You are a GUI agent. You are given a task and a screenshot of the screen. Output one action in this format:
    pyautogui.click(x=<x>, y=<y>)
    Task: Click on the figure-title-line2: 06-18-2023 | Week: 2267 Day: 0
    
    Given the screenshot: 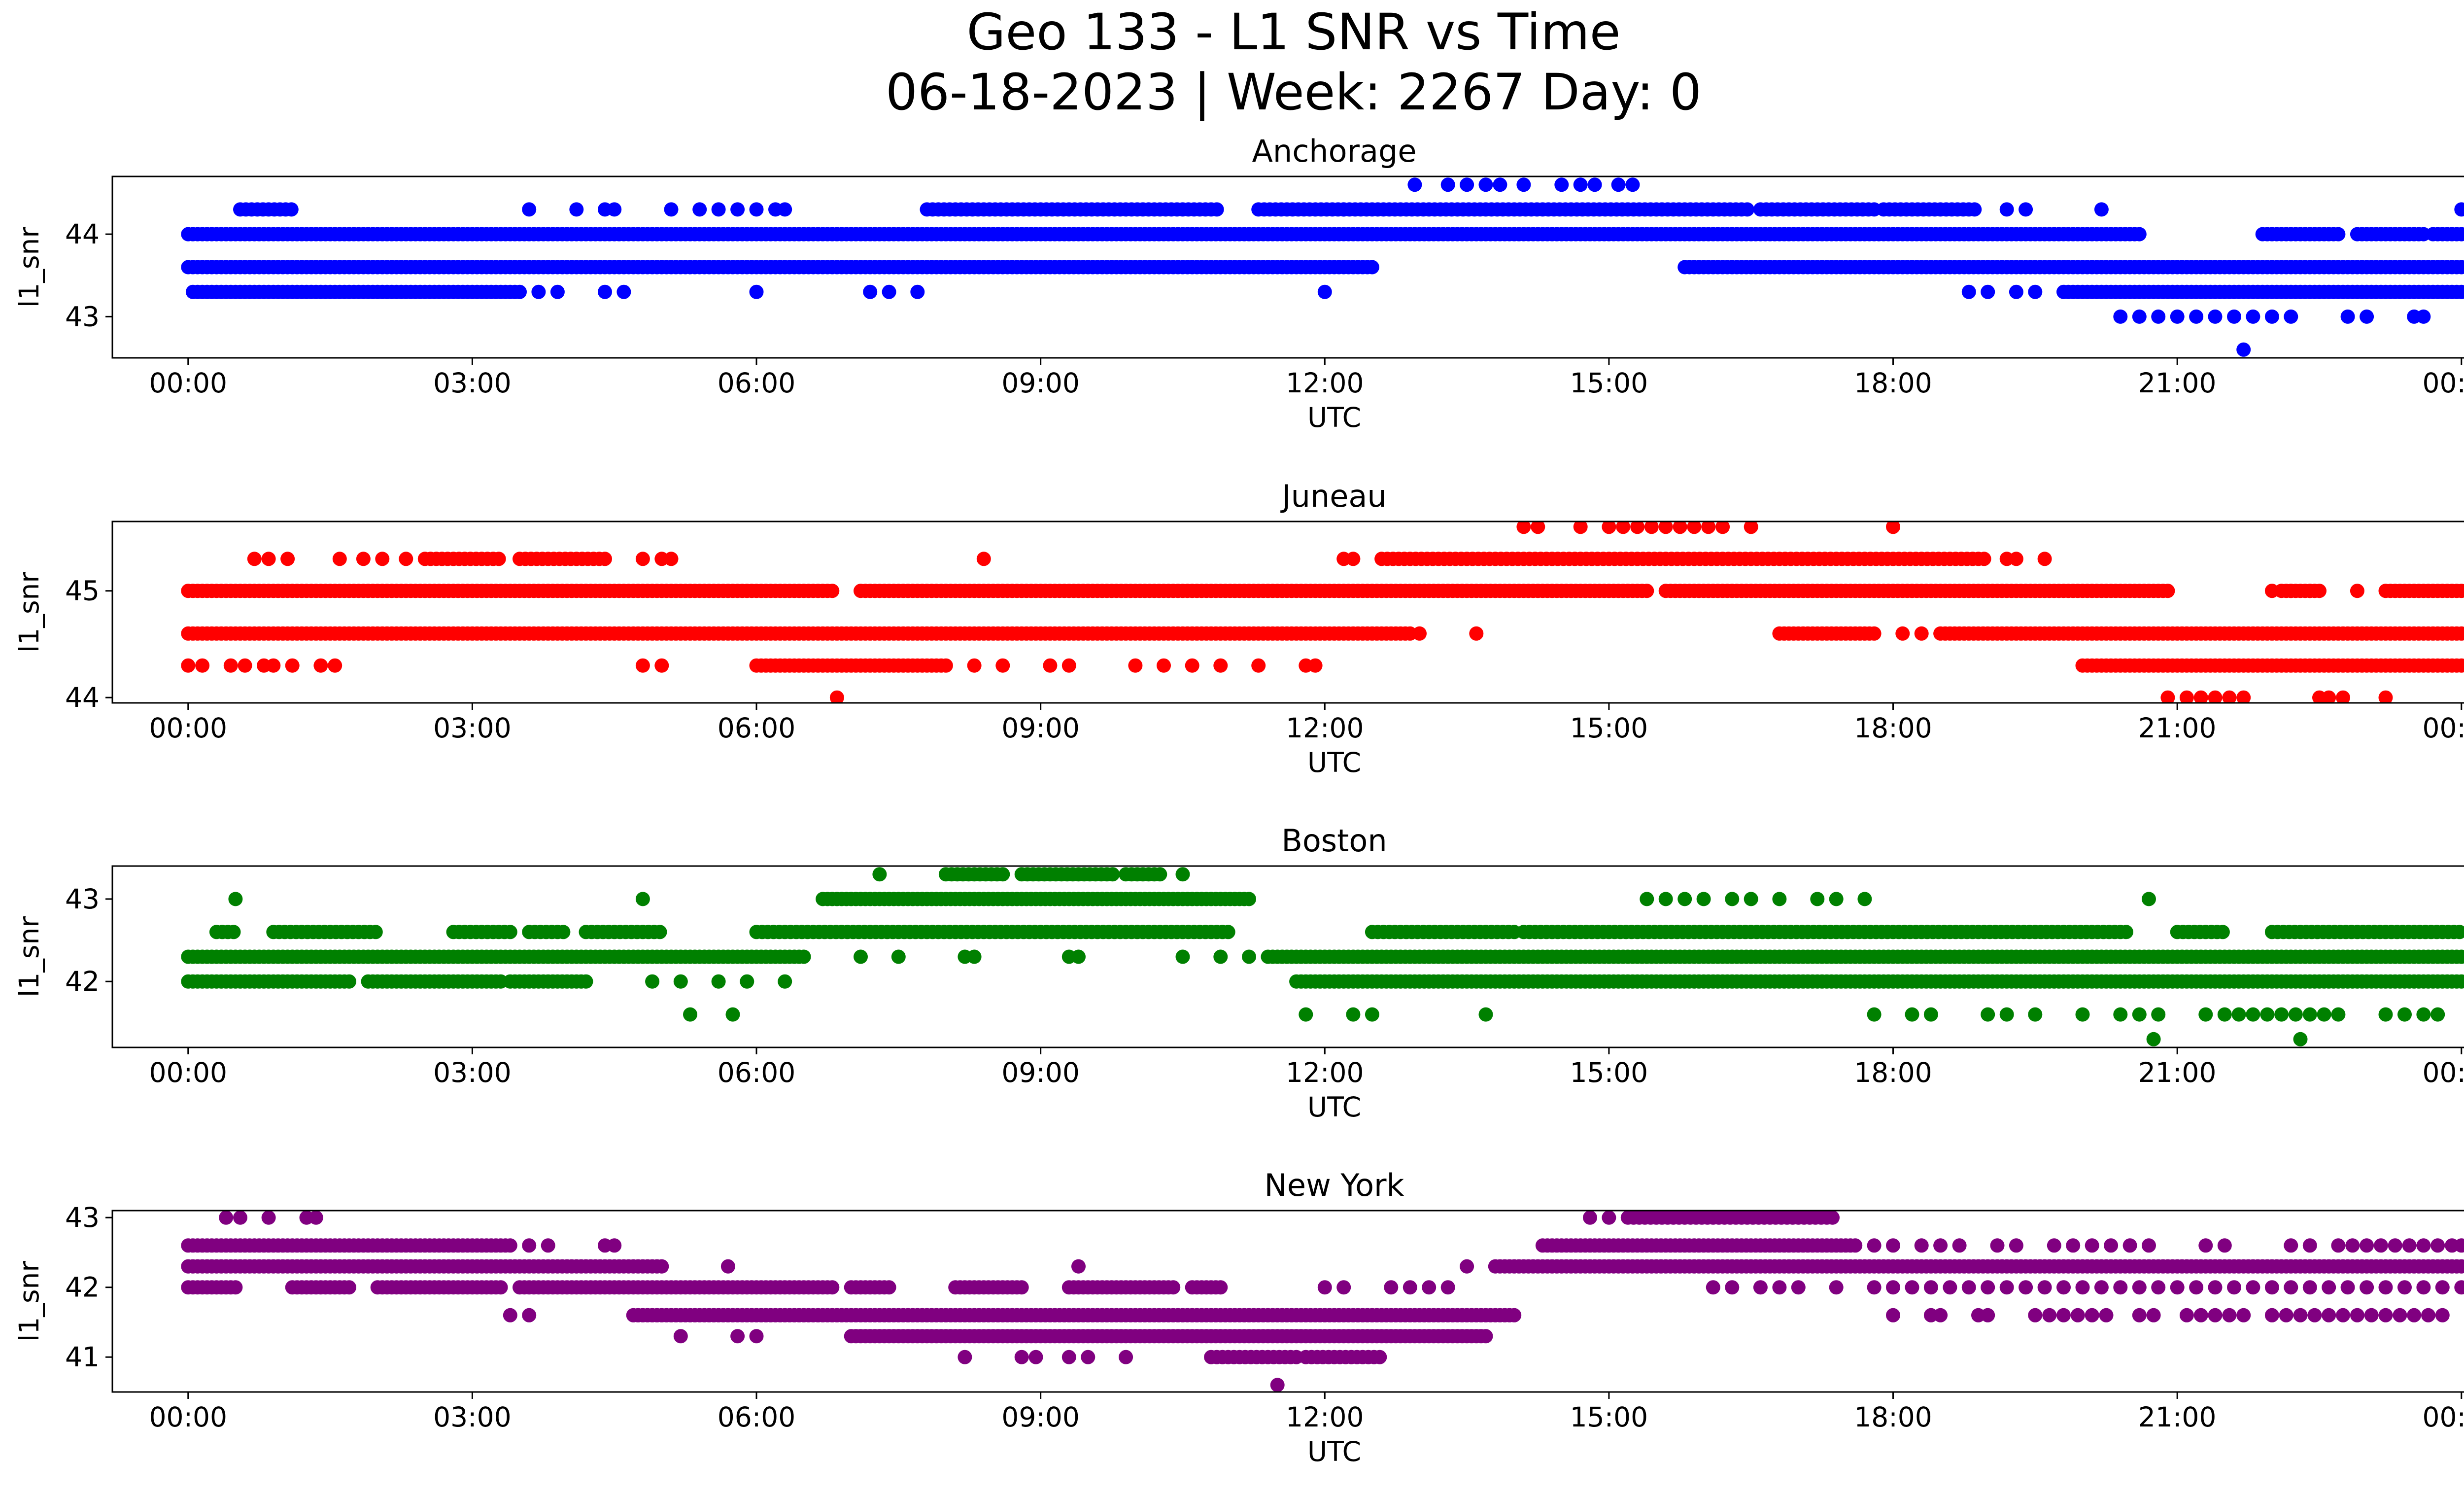 What is the action you would take?
    pyautogui.click(x=1294, y=92)
    